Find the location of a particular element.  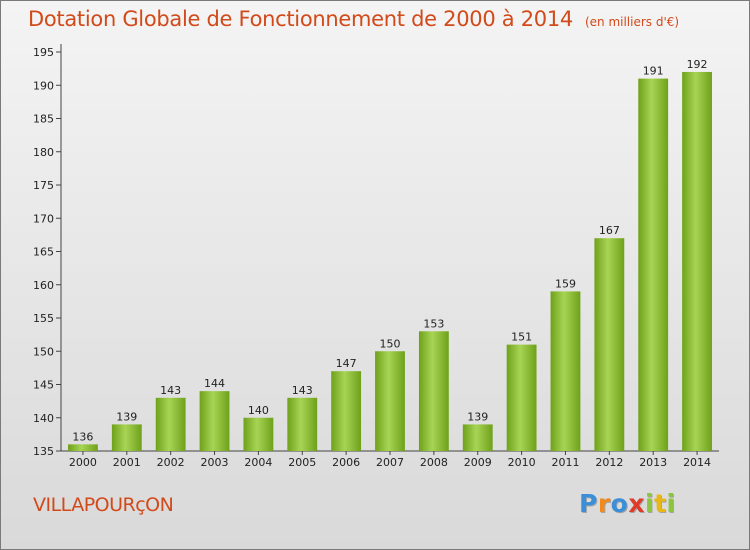

value-label-2009: 139 is located at coordinates (477, 416).